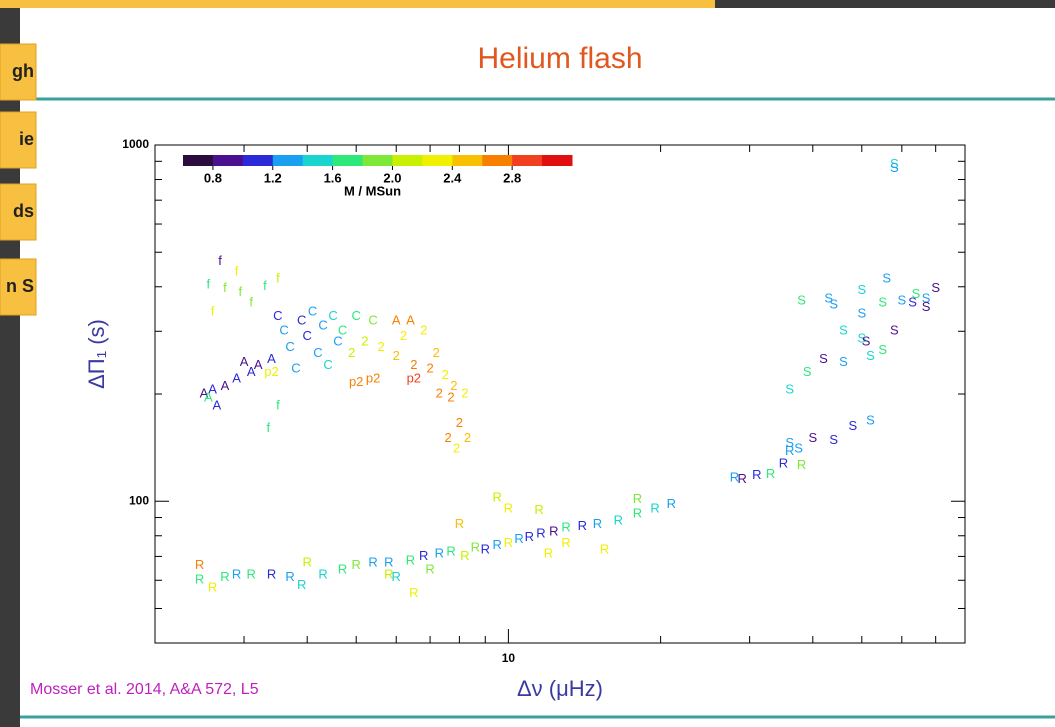 This screenshot has width=1055, height=727. Describe the element at coordinates (26, 139) in the screenshot. I see `tab-label: ie` at that location.